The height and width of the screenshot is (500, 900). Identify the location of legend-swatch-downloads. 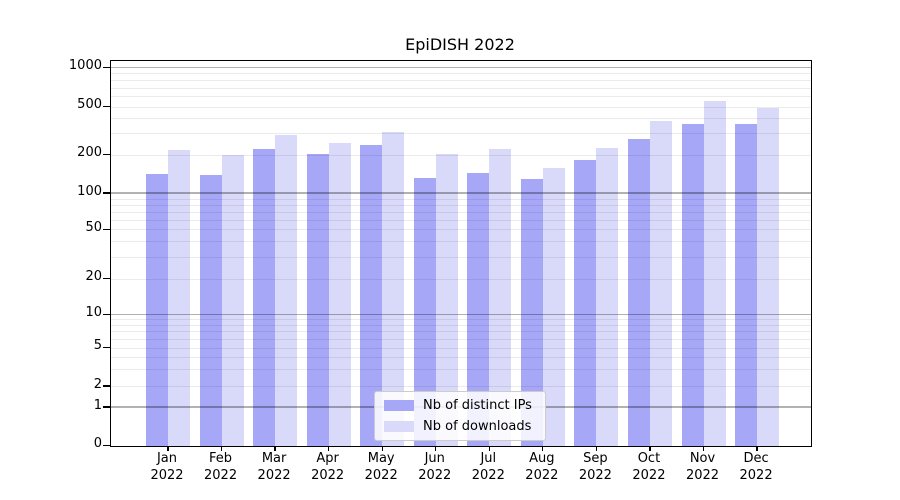
(399, 426).